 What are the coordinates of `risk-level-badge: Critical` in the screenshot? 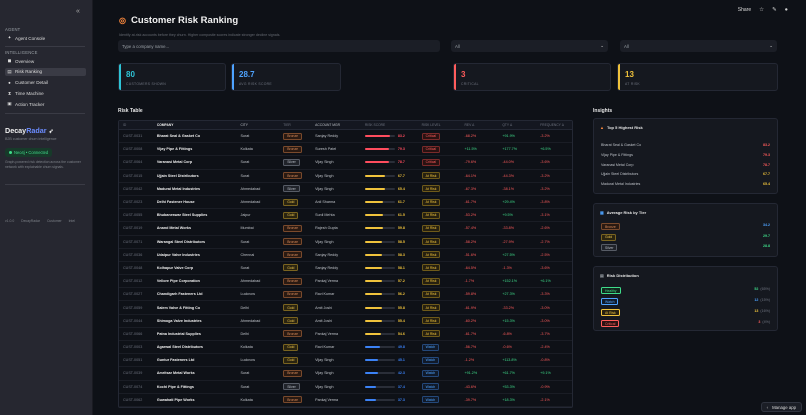 It's located at (431, 136).